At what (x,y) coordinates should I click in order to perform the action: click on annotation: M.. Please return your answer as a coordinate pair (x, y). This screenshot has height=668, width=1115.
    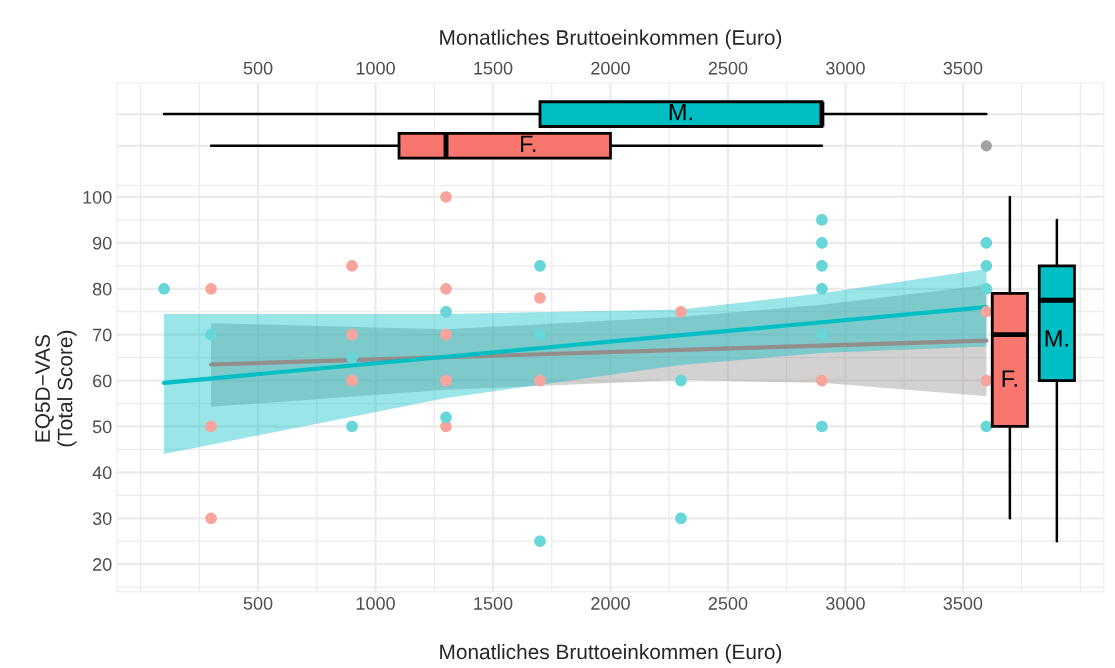
    Looking at the image, I should click on (680, 112).